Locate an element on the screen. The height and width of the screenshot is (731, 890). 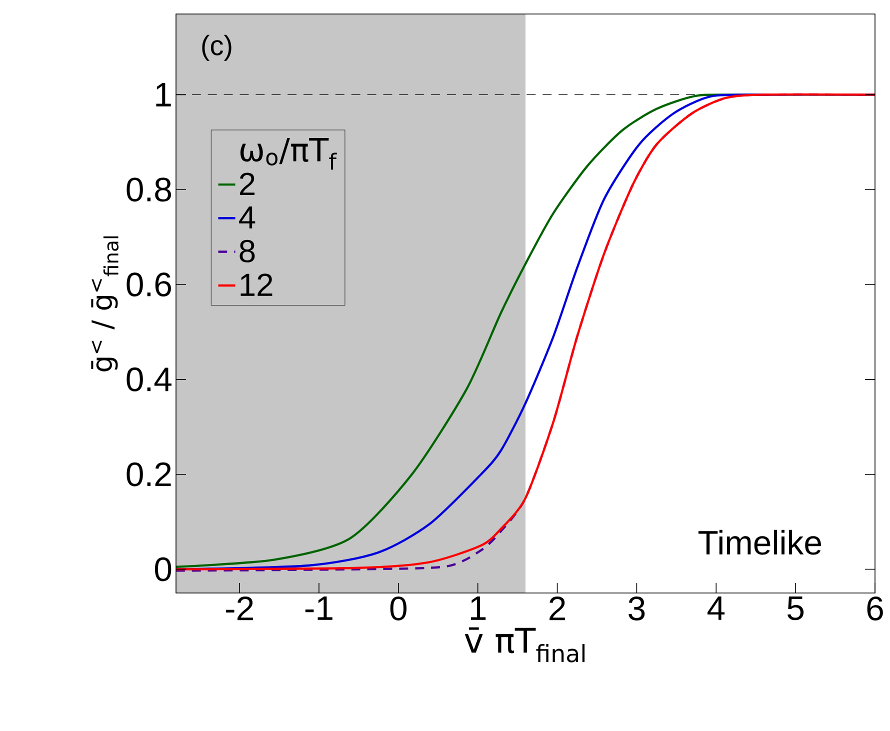
x-tick-label: -2 is located at coordinates (239, 608).